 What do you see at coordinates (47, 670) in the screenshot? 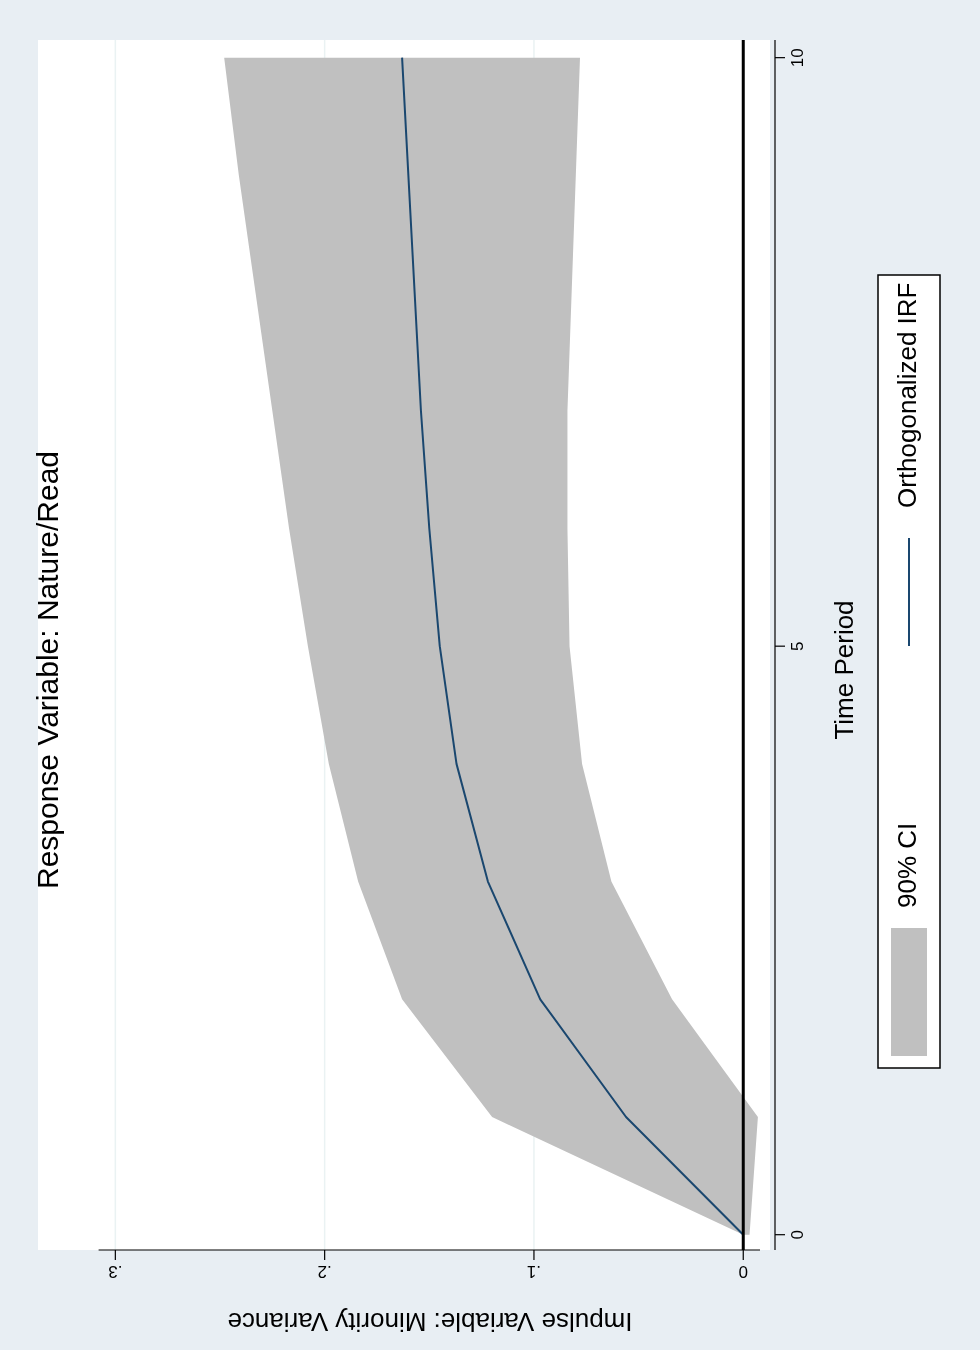
I see `text: Response Variable: Nature/Read` at bounding box center [47, 670].